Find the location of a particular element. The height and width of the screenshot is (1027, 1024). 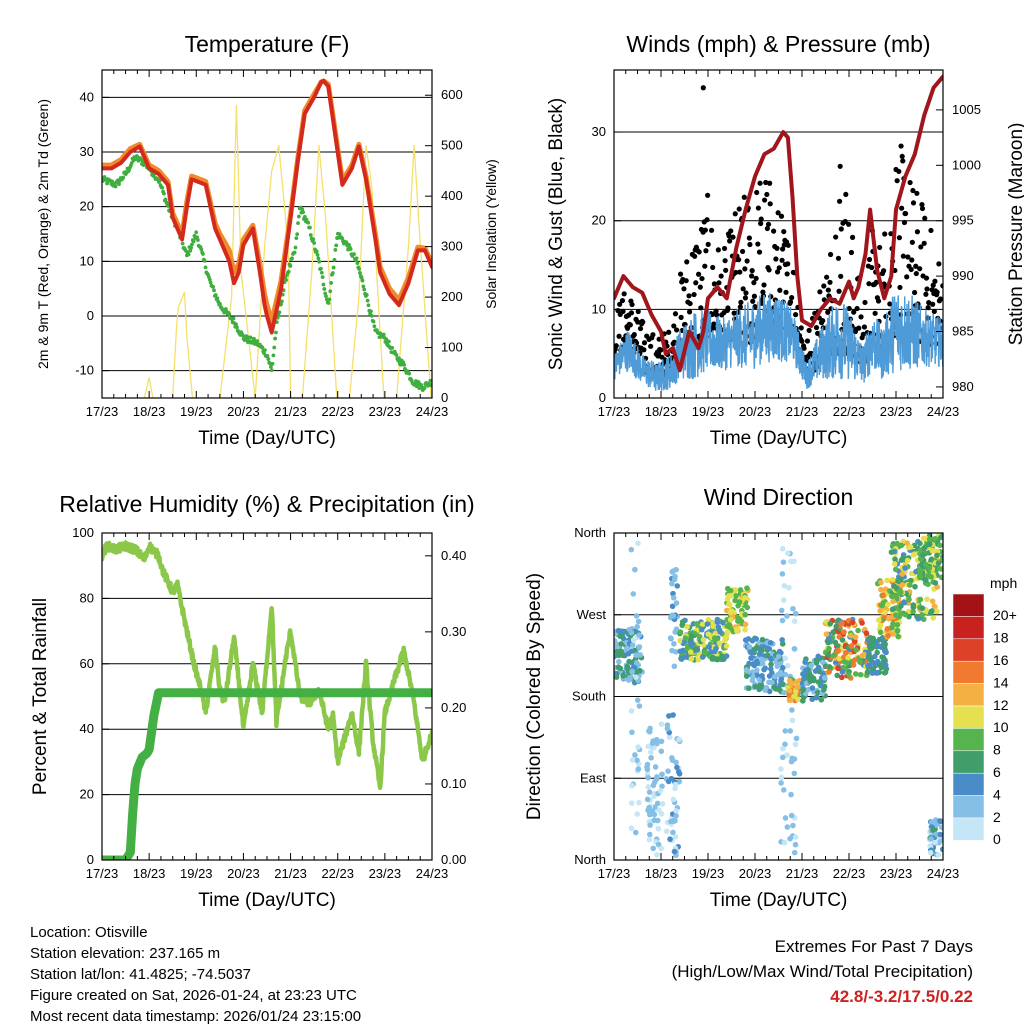

humidity-x-axis-label: Time (Day/UTC) is located at coordinates (267, 900).